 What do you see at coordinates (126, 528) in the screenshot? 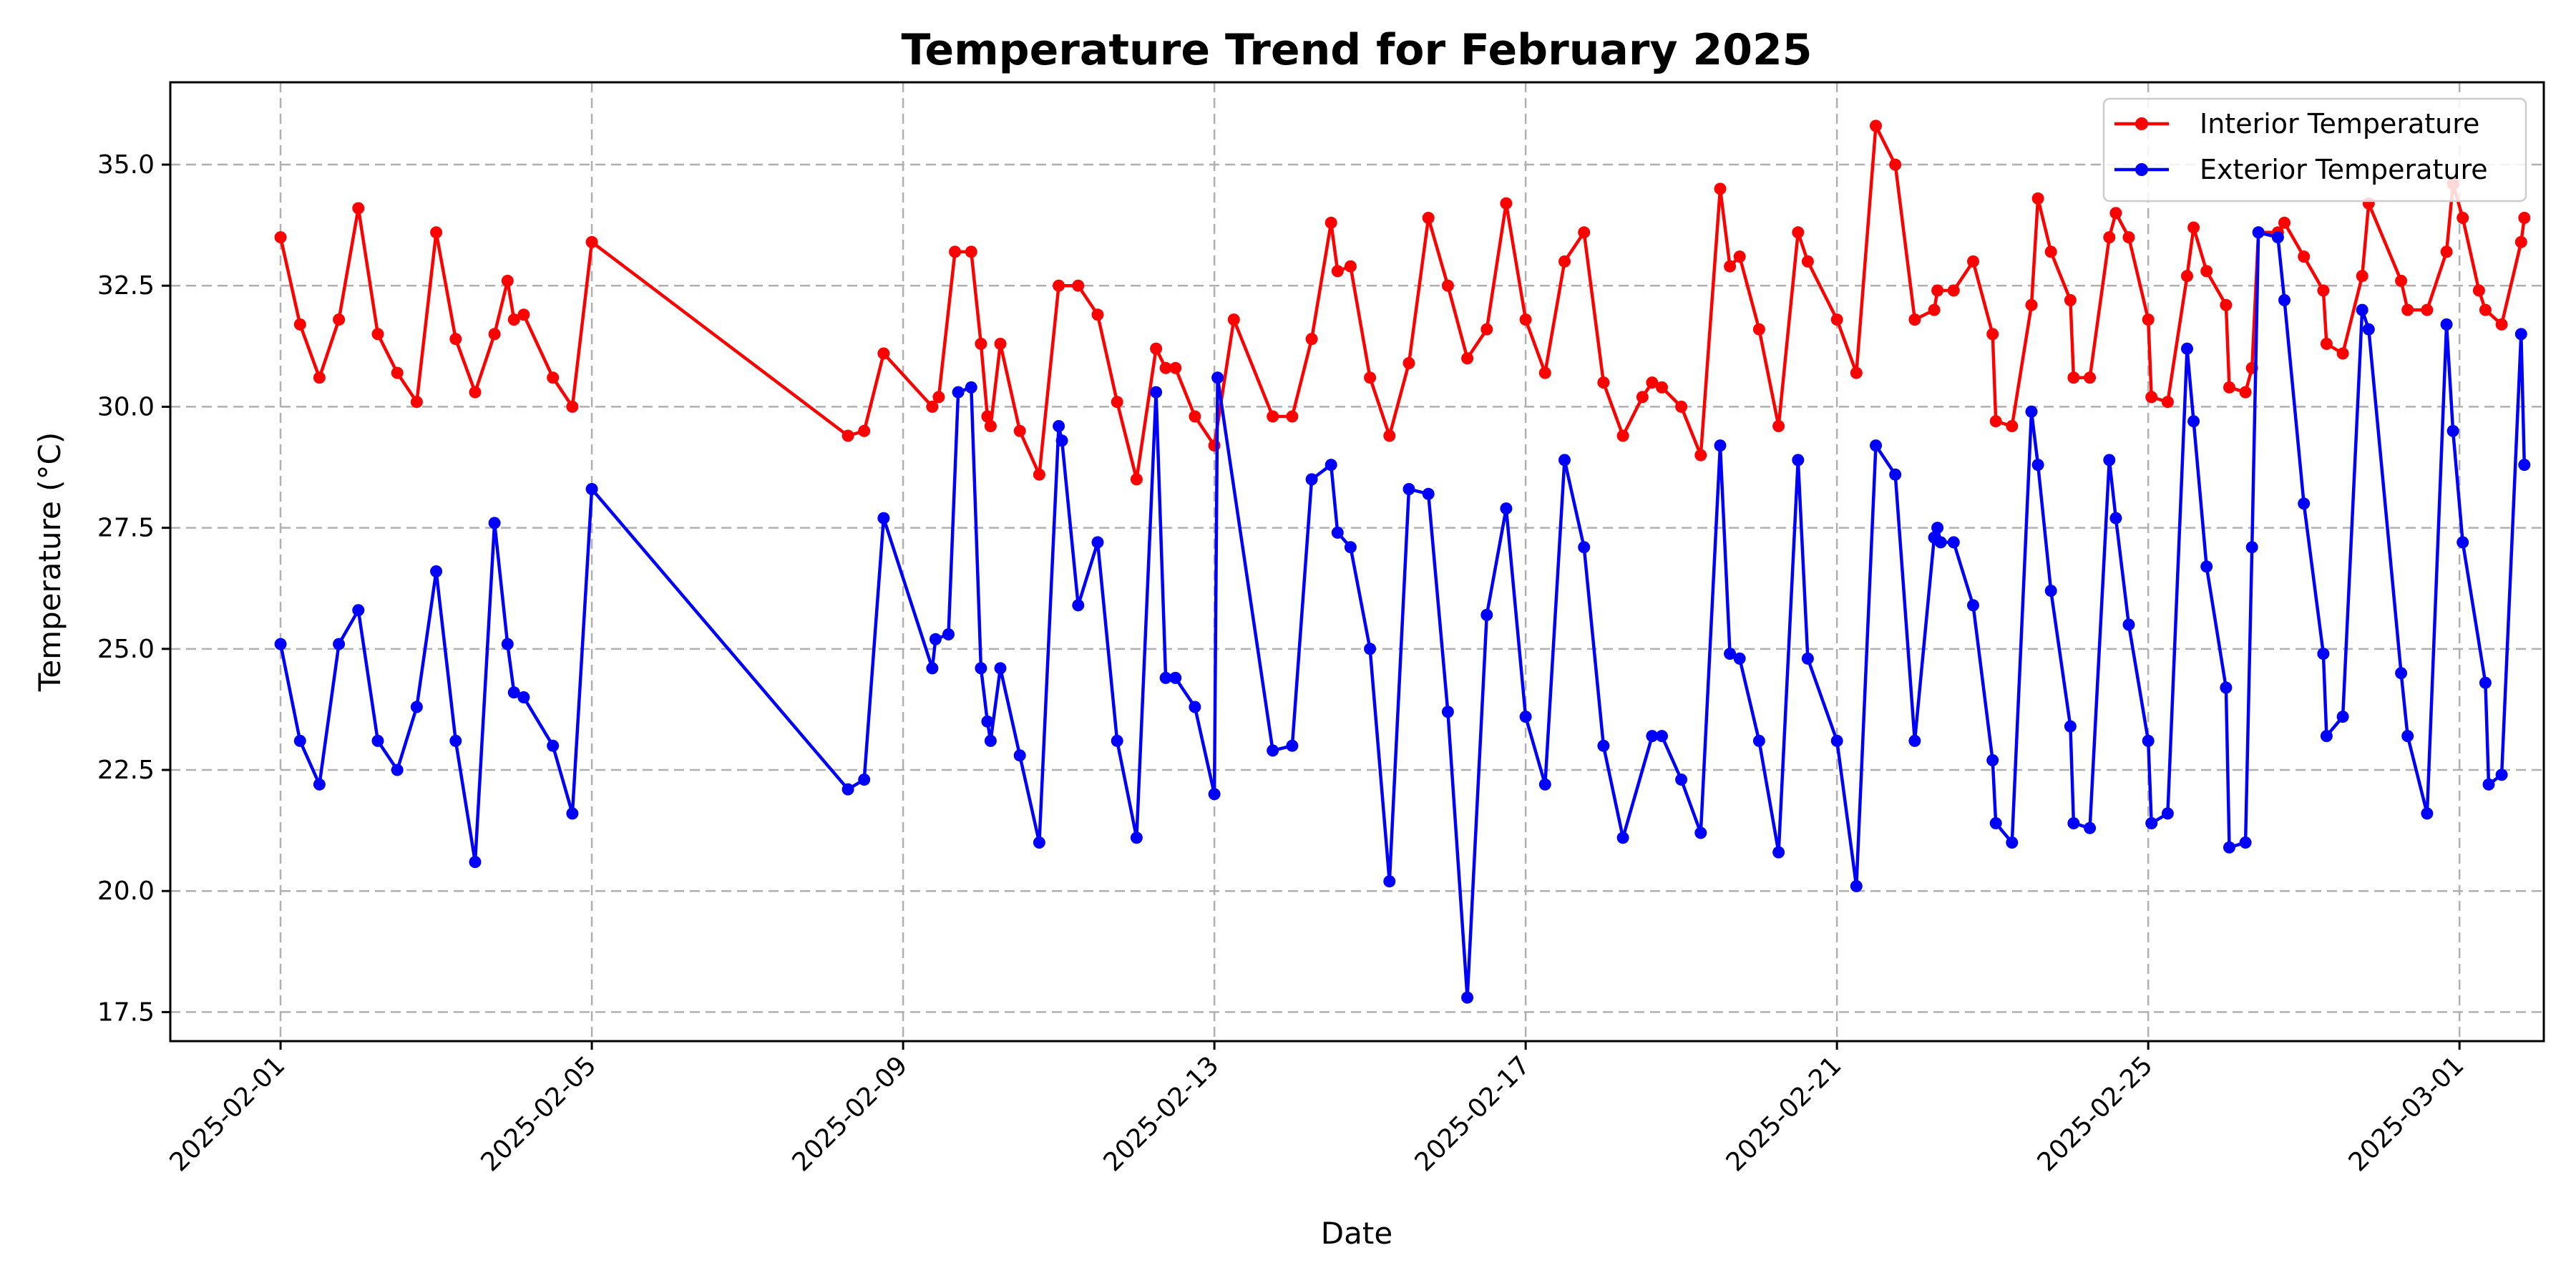
I see `y-tick-label: 27.5` at bounding box center [126, 528].